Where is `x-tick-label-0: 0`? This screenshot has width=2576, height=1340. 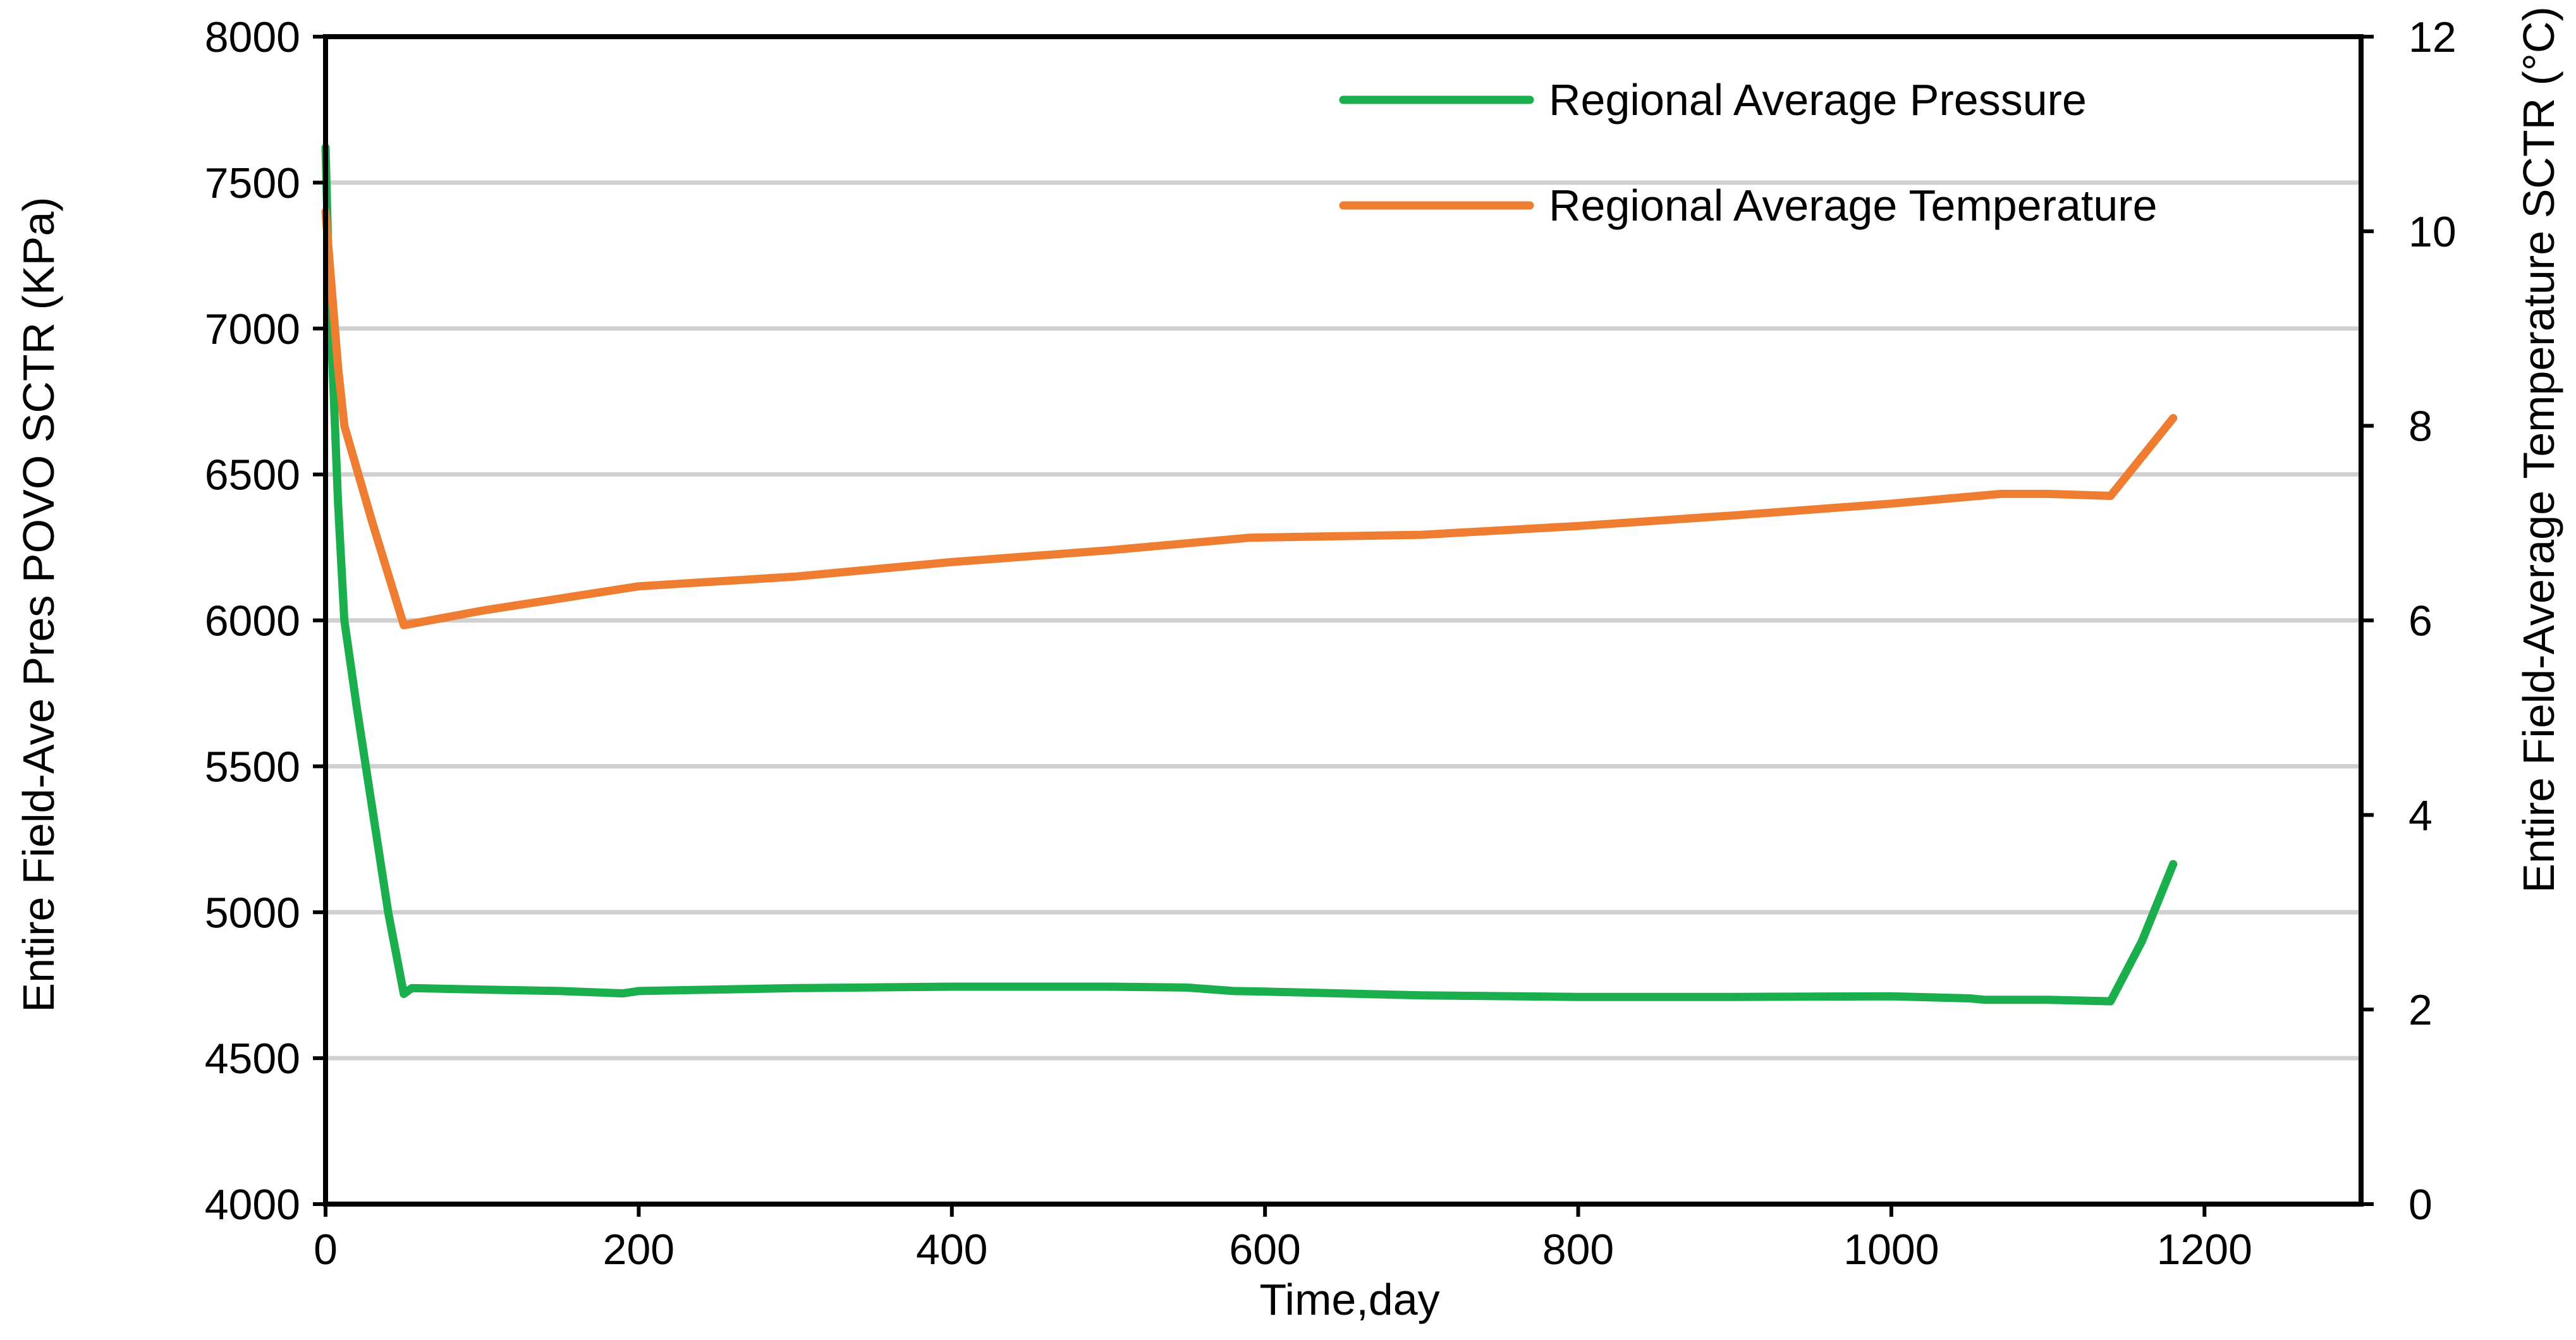
x-tick-label-0: 0 is located at coordinates (326, 1250).